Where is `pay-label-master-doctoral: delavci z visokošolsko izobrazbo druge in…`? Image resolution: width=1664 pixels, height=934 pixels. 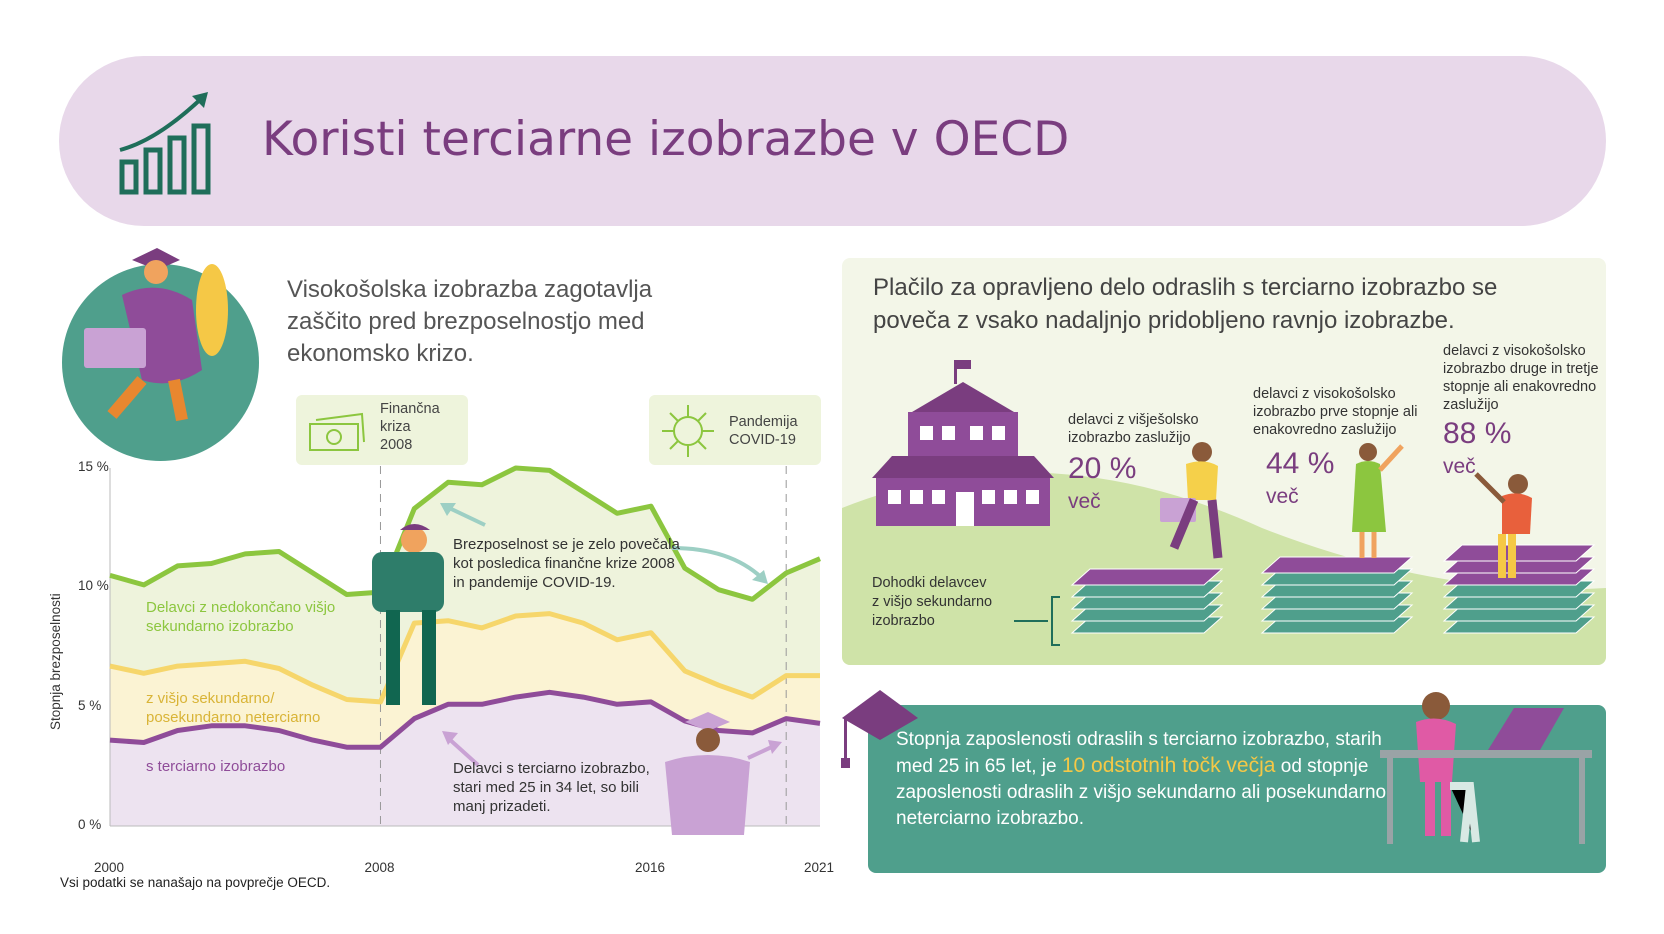 pay-label-master-doctoral: delavci z visokošolsko izobrazbo druge in… is located at coordinates (1521, 378).